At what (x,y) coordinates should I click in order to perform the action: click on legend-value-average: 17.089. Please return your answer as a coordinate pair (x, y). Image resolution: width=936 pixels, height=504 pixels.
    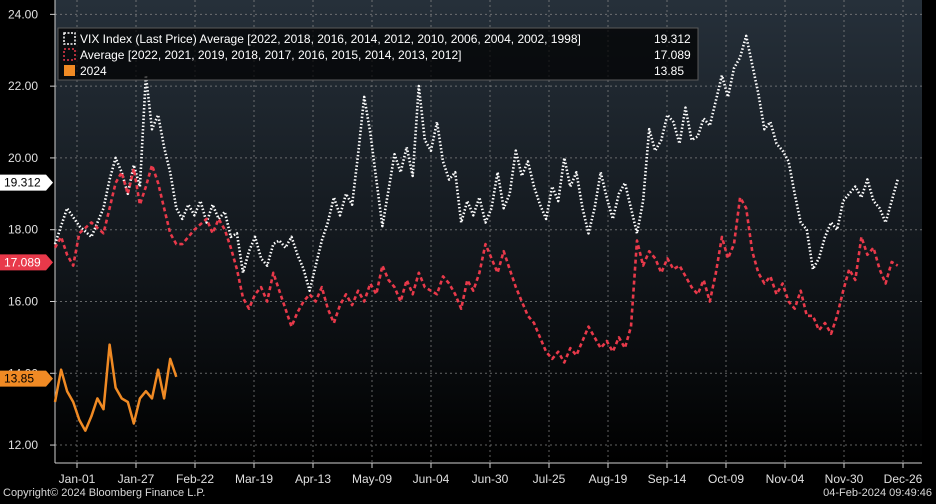
    Looking at the image, I should click on (672, 55).